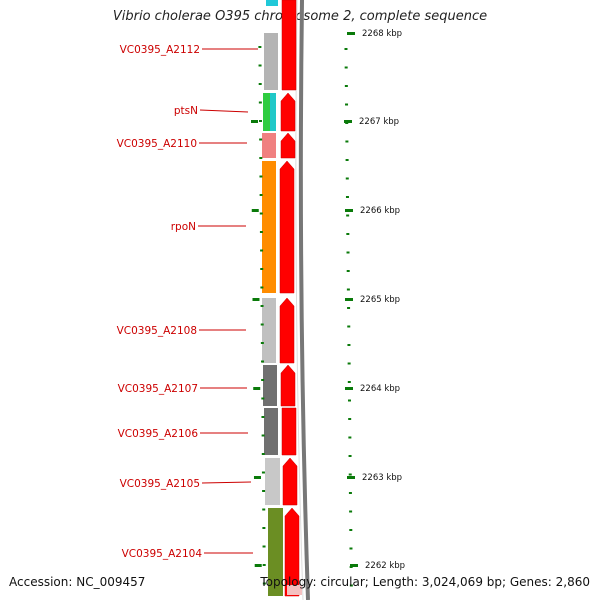 Image resolution: width=600 pixels, height=600 pixels. I want to click on gene-block-ptsN, so click(266, 112).